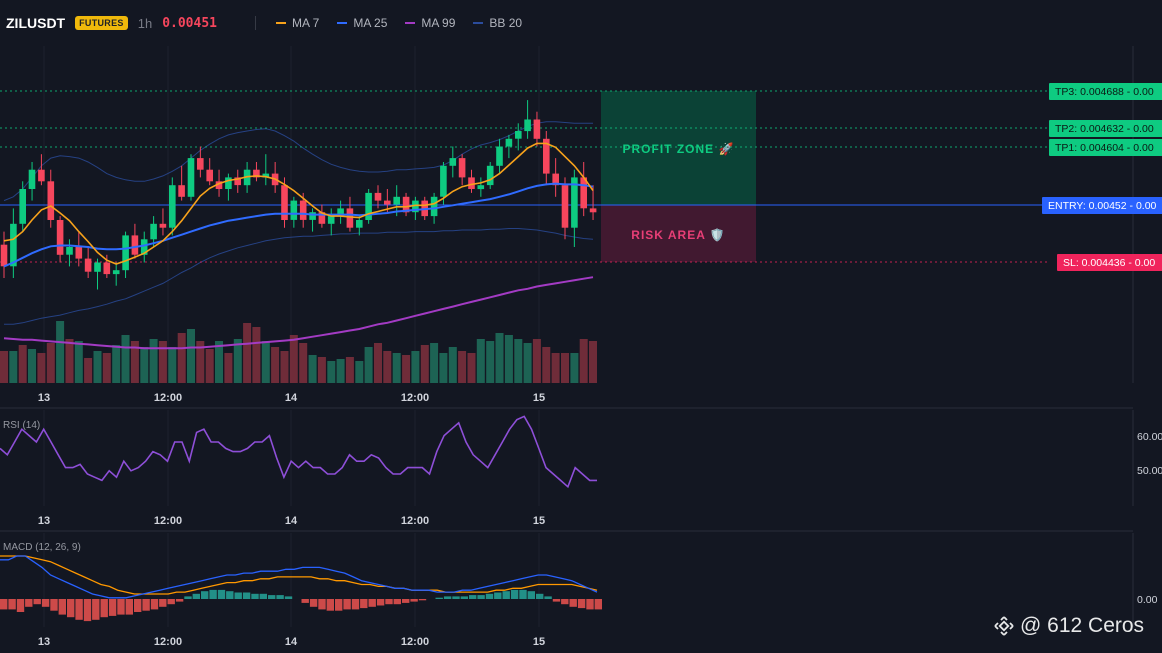  Describe the element at coordinates (1149, 471) in the screenshot. I see `rsi-tick-50: 50.00` at that location.